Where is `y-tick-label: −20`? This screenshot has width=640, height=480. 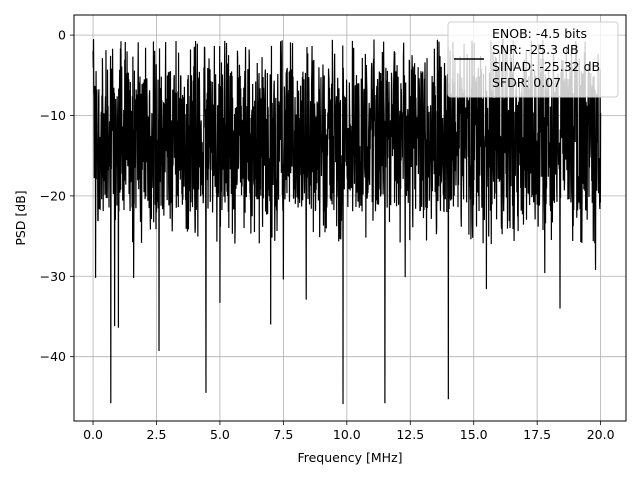
y-tick-label: −20 is located at coordinates (53, 195).